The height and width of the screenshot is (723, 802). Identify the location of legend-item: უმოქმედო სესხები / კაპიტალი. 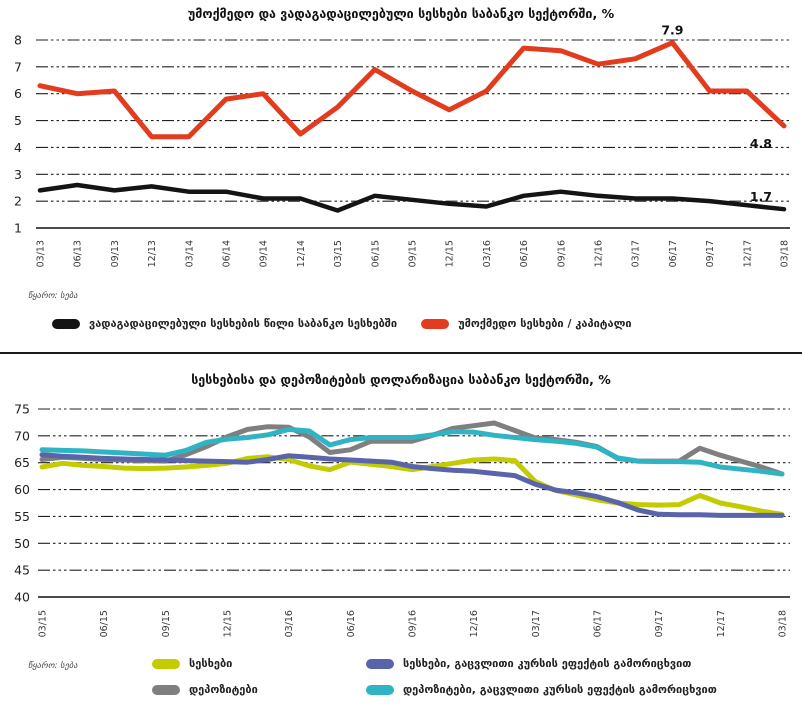
(526, 323).